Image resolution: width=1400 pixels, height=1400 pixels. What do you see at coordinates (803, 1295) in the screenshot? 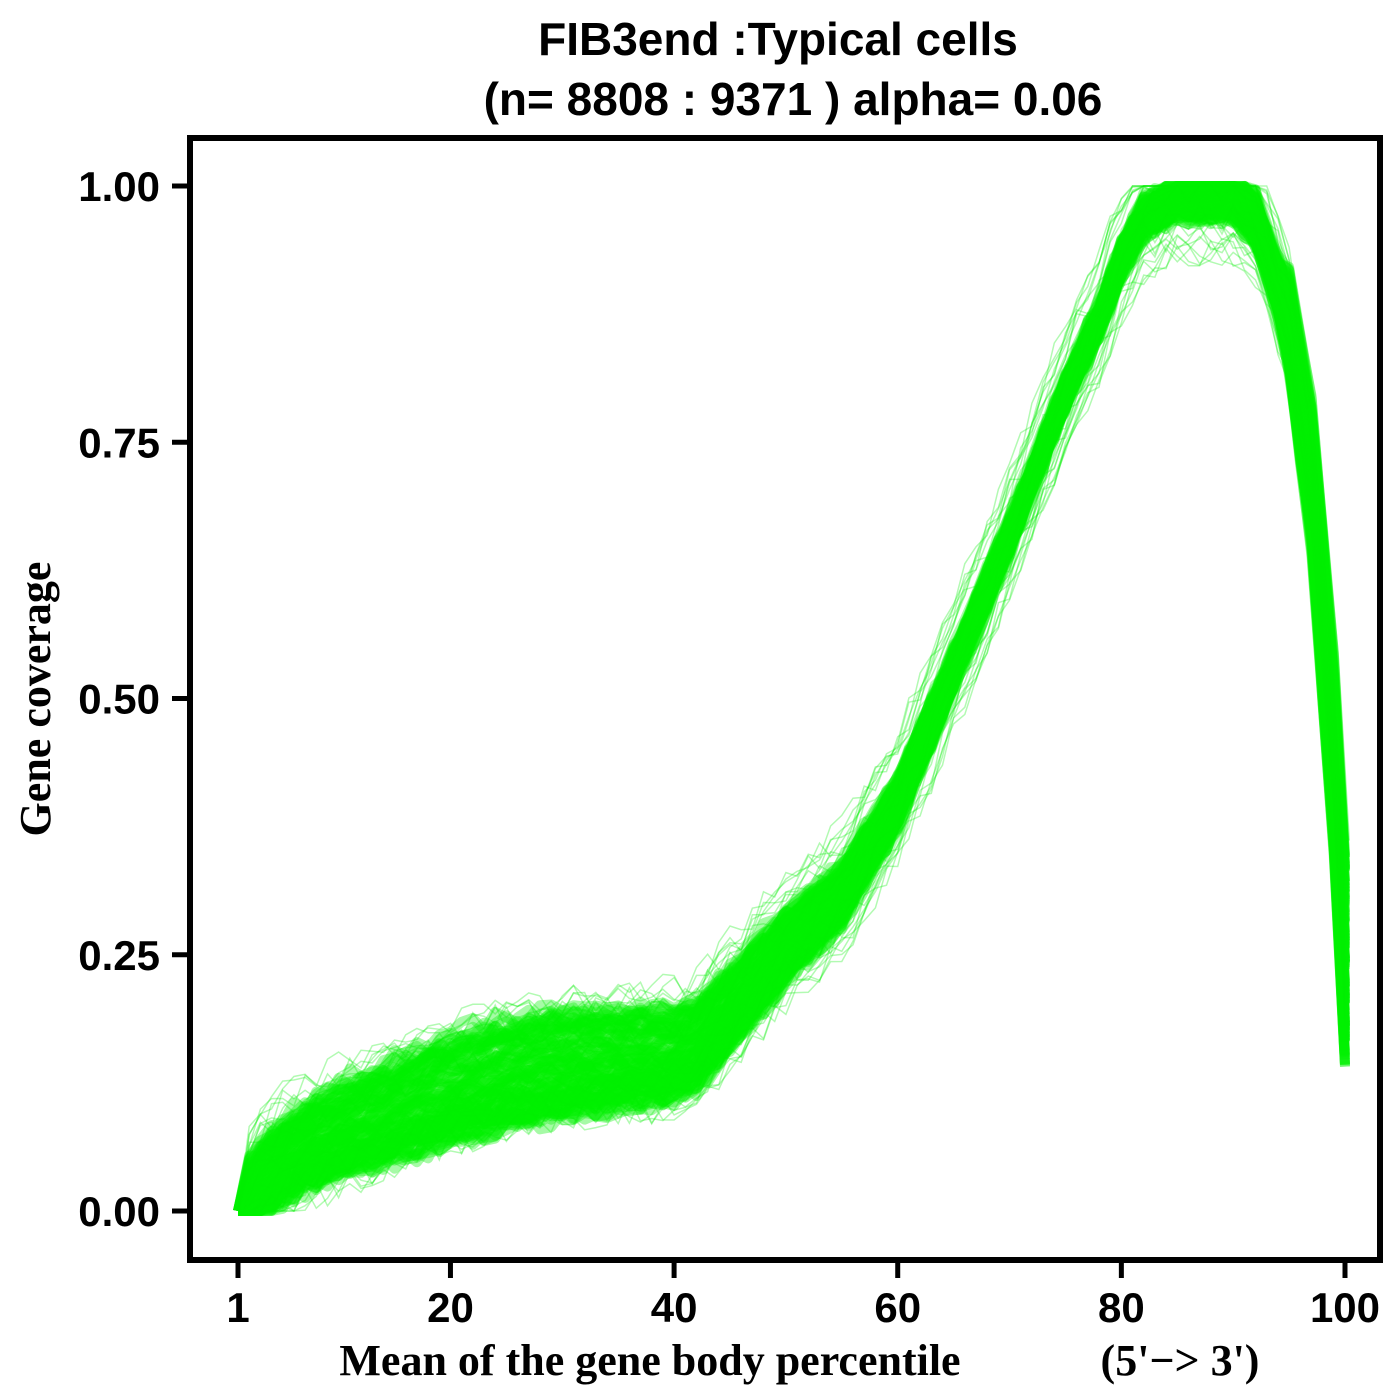
I see `x-axis: 1 20 40 60 80 100` at bounding box center [803, 1295].